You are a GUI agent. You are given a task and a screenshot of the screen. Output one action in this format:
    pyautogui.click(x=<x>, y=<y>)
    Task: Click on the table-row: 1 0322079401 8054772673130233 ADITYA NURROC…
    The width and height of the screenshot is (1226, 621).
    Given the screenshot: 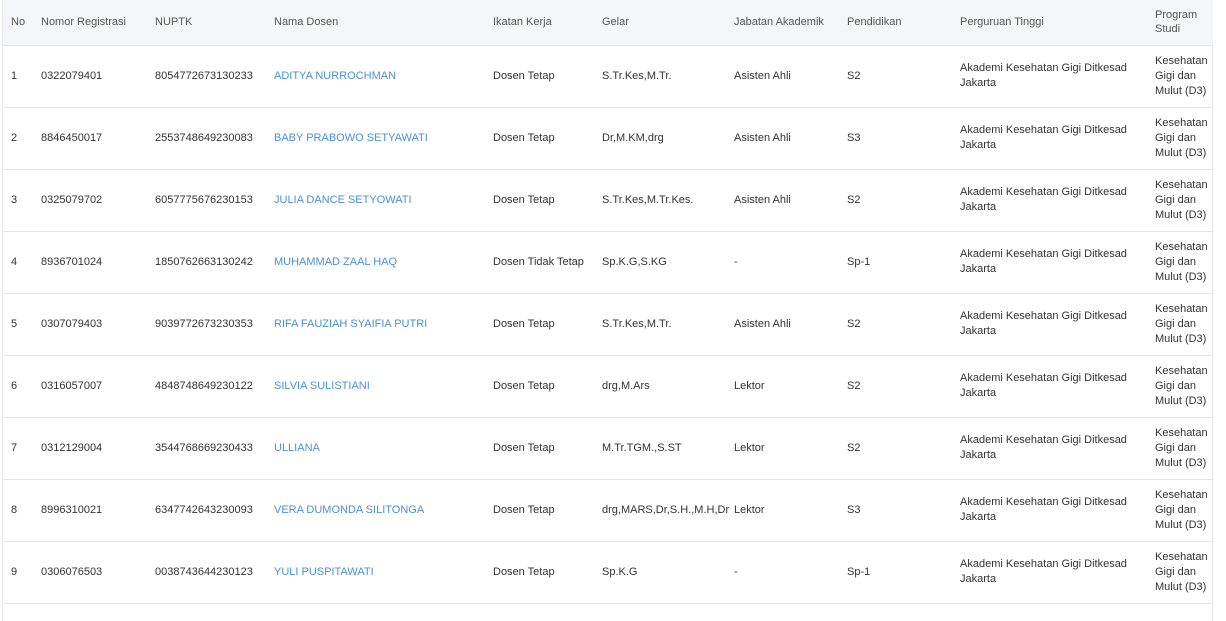 What is the action you would take?
    pyautogui.click(x=608, y=76)
    